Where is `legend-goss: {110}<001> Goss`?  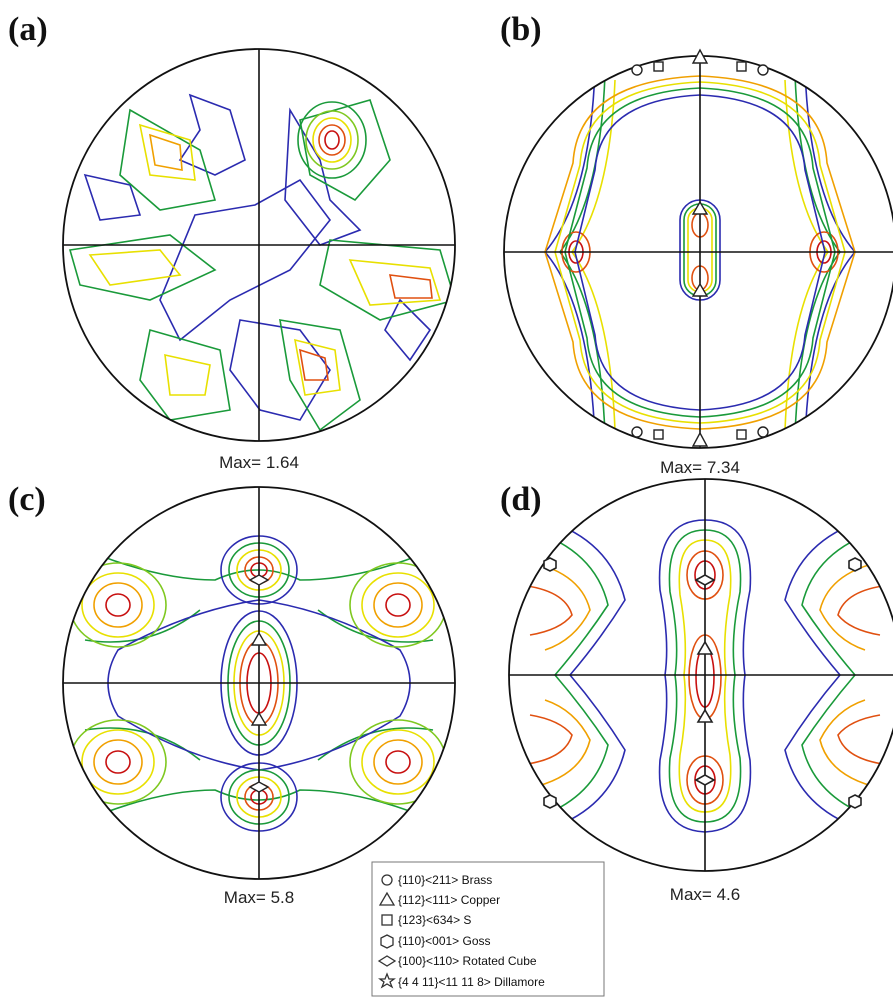
legend-goss: {110}<001> Goss is located at coordinates (444, 941).